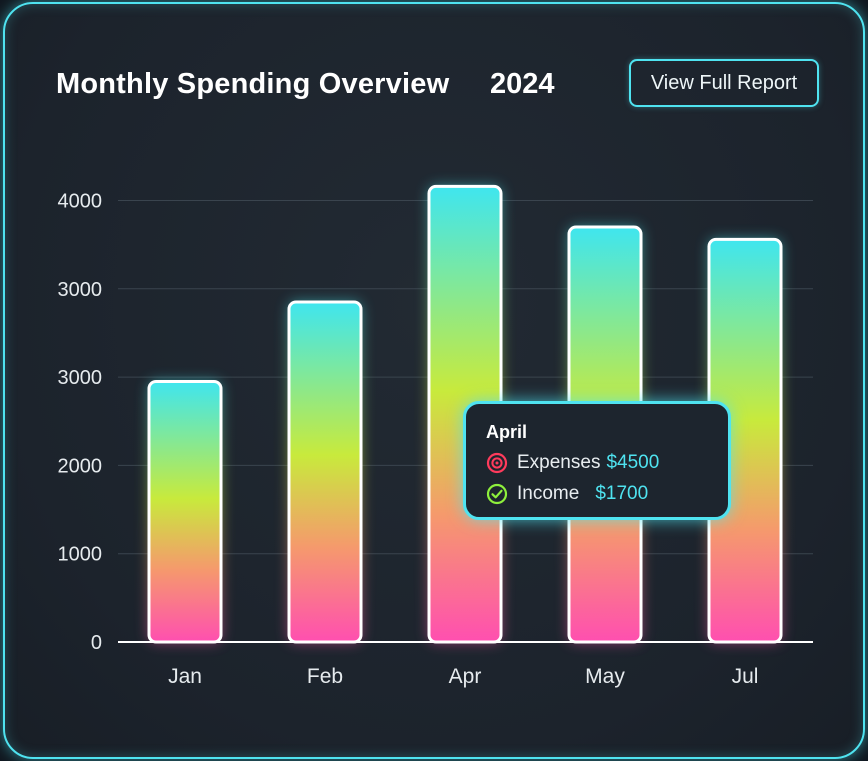 Image resolution: width=868 pixels, height=761 pixels. Describe the element at coordinates (522, 84) in the screenshot. I see `chart-year: 2024` at that location.